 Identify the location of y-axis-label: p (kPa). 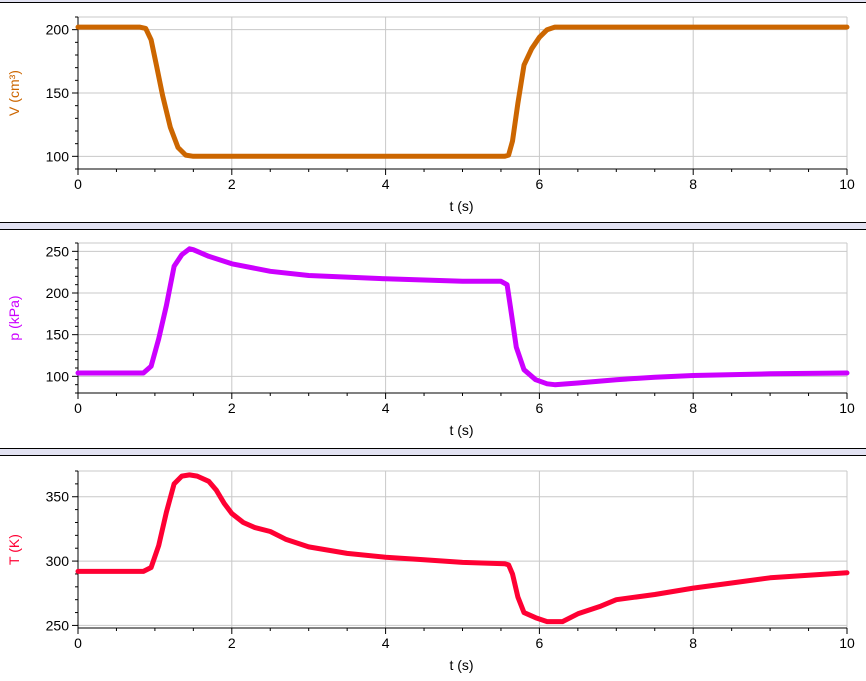
(14, 317).